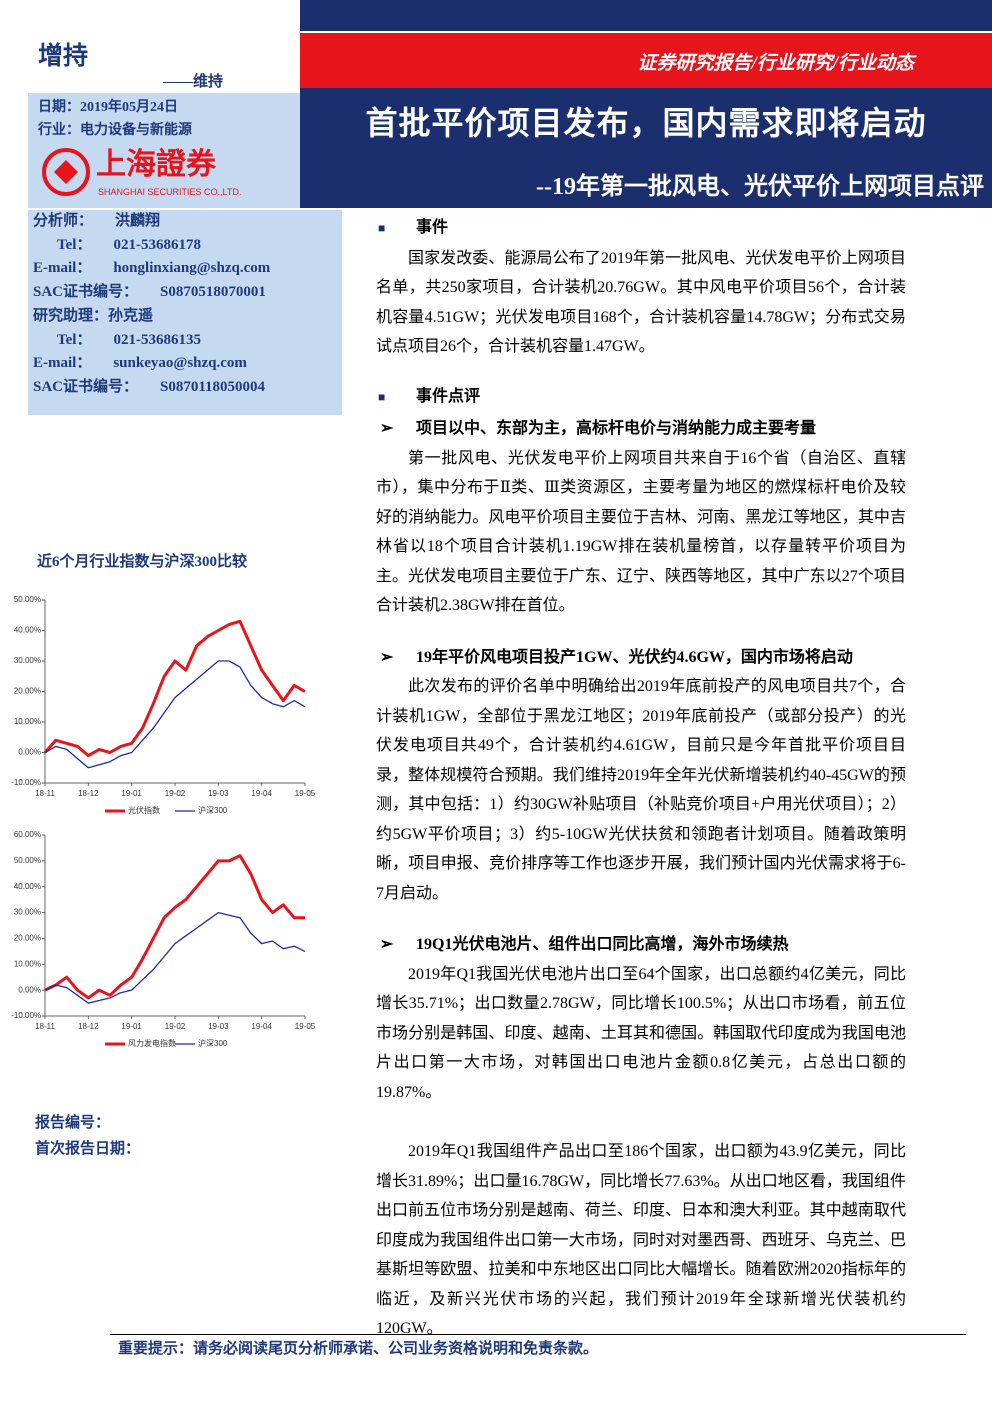  What do you see at coordinates (641, 429) in the screenshot?
I see `subsection-heading: 项目以中、东部为主，高标杆电价与消纳能力成主要考量` at bounding box center [641, 429].